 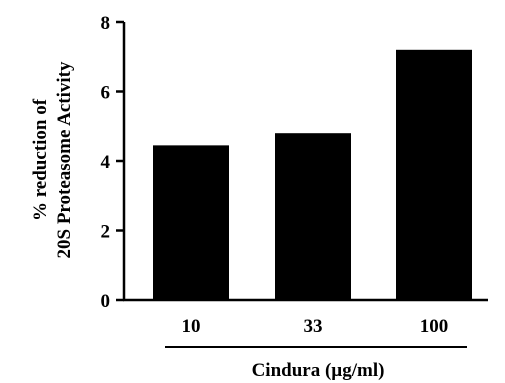 I want to click on x-tick-label-33: 33, so click(x=313, y=326).